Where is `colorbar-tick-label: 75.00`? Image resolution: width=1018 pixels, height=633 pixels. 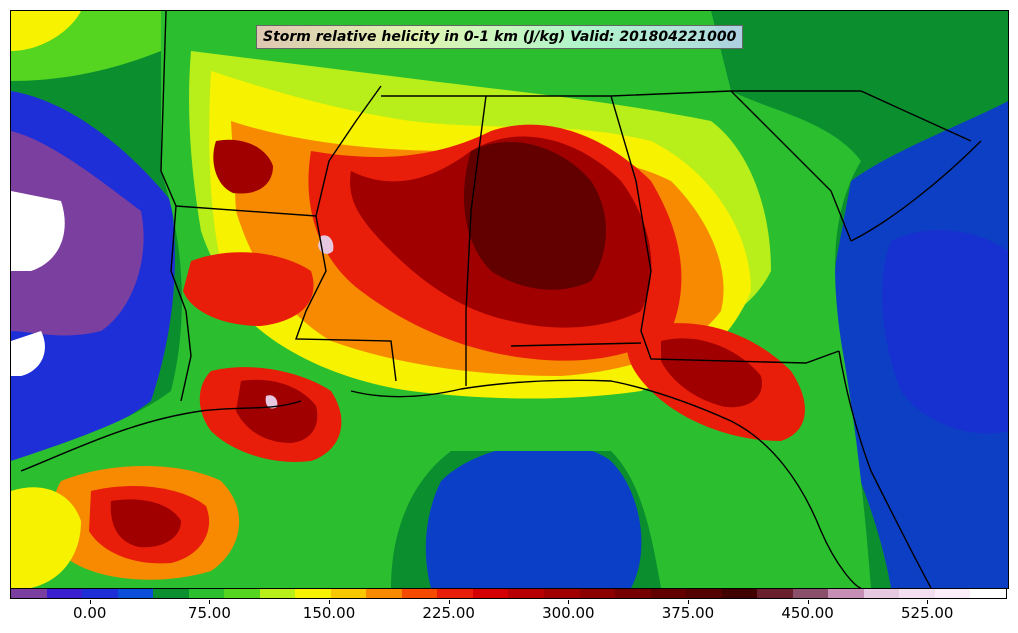 colorbar-tick-label: 75.00 is located at coordinates (209, 613).